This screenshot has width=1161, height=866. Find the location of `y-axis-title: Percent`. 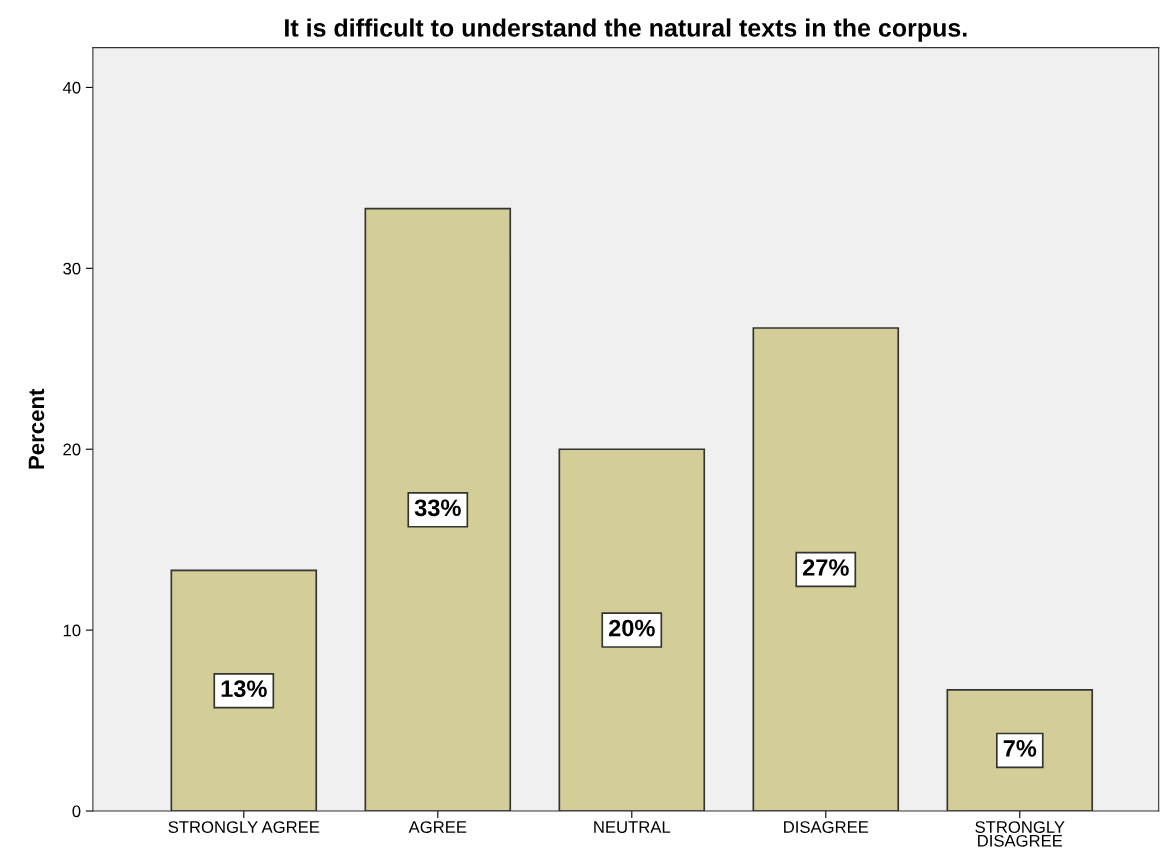

y-axis-title: Percent is located at coordinates (36, 428).